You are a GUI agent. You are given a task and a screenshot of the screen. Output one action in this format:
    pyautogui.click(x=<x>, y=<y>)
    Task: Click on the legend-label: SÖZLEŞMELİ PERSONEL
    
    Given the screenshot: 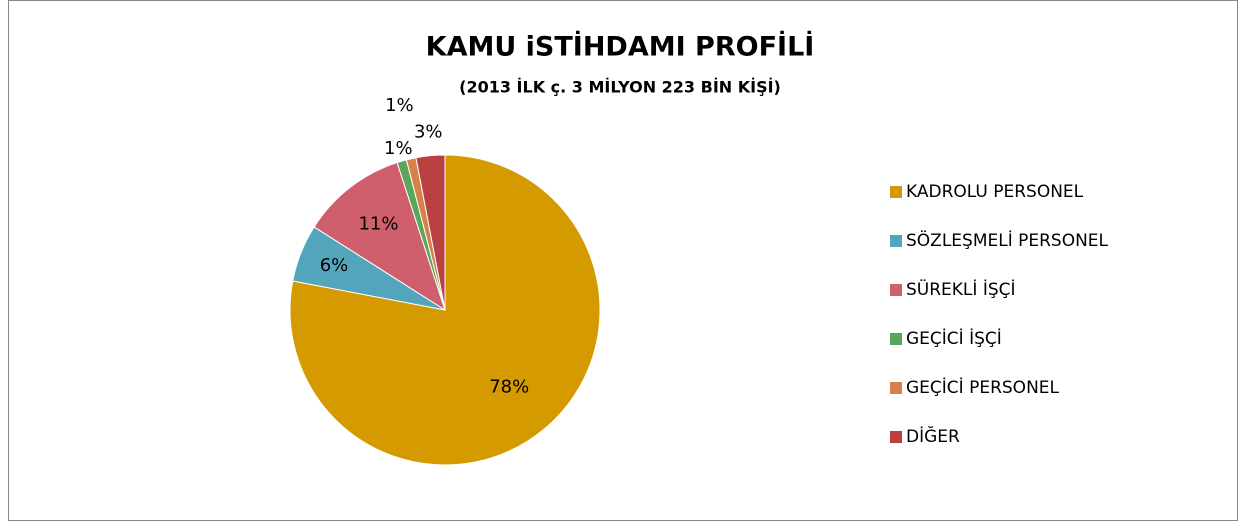 What is the action you would take?
    pyautogui.click(x=1007, y=240)
    